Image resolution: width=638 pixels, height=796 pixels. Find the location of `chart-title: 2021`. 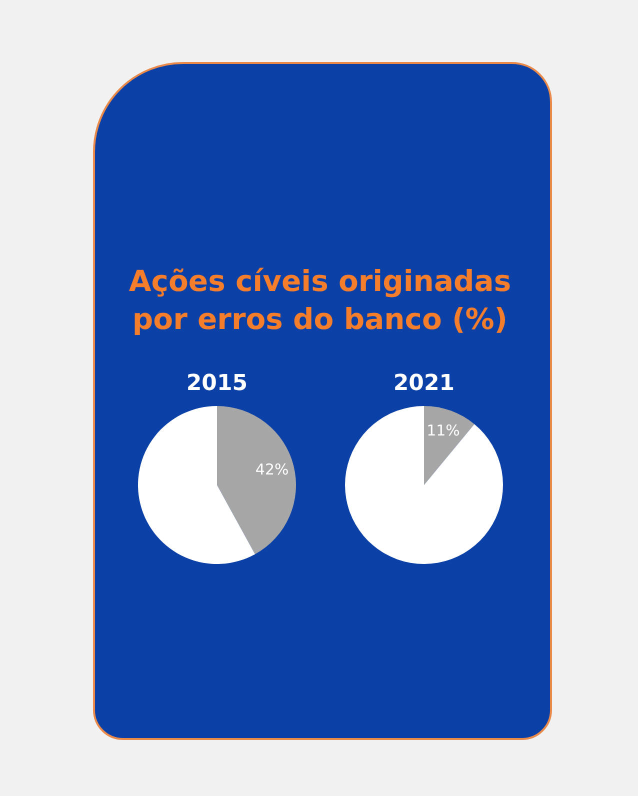

chart-title: 2021 is located at coordinates (424, 384).